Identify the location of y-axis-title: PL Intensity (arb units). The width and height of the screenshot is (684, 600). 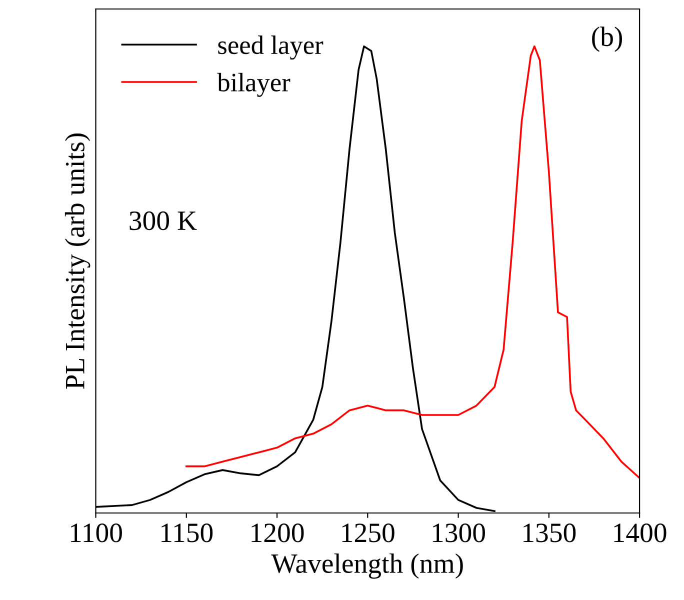
(77, 261).